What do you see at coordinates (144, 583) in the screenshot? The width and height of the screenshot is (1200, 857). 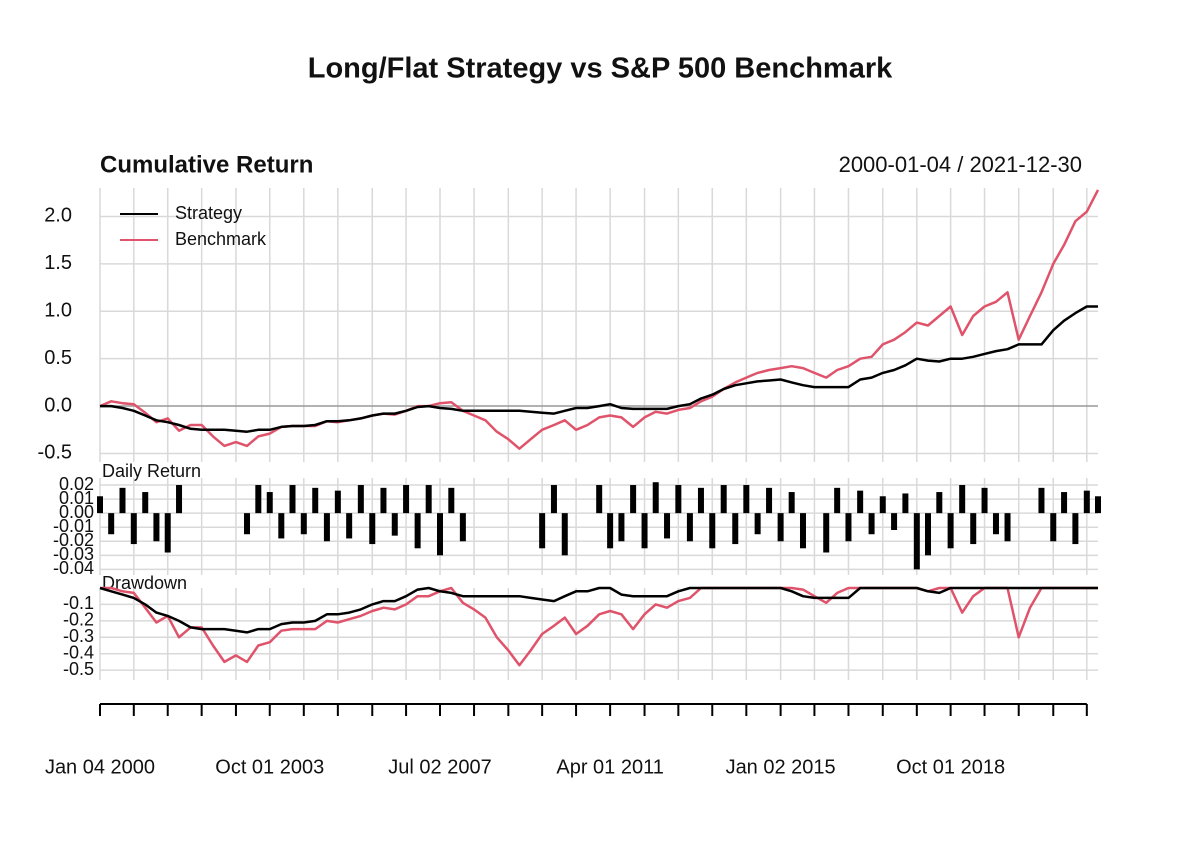 I see `panel-title: Drawdown` at bounding box center [144, 583].